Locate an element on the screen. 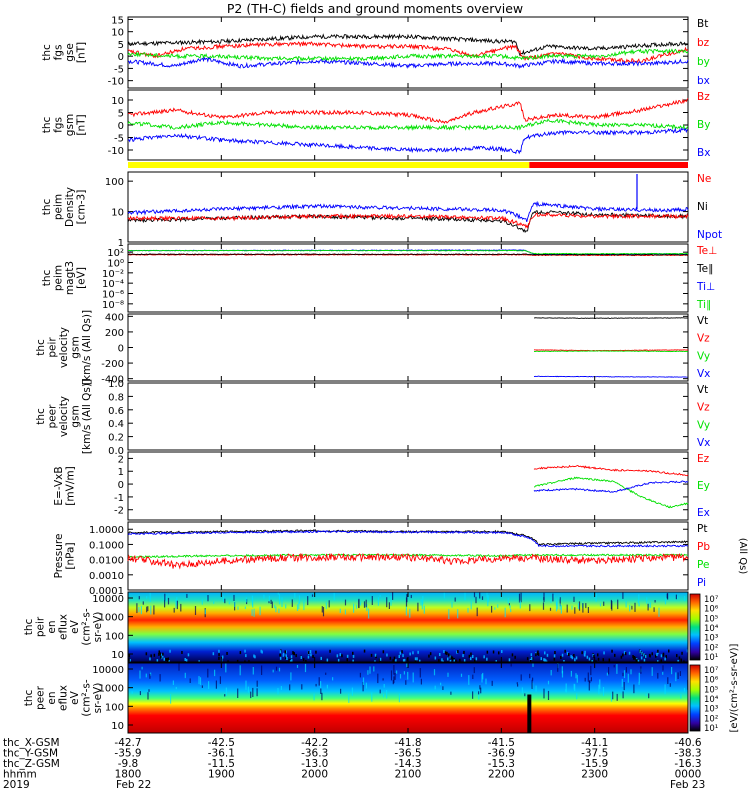 The height and width of the screenshot is (800, 750). colorbar-tick-label: 10³ is located at coordinates (711, 639).